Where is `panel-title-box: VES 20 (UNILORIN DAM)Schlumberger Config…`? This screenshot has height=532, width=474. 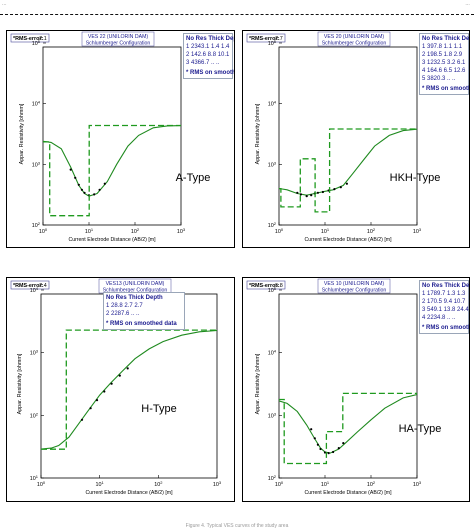
panel-title-box: VES 20 (UNILORIN DAM)Schlumberger Config… is located at coordinates (354, 39).